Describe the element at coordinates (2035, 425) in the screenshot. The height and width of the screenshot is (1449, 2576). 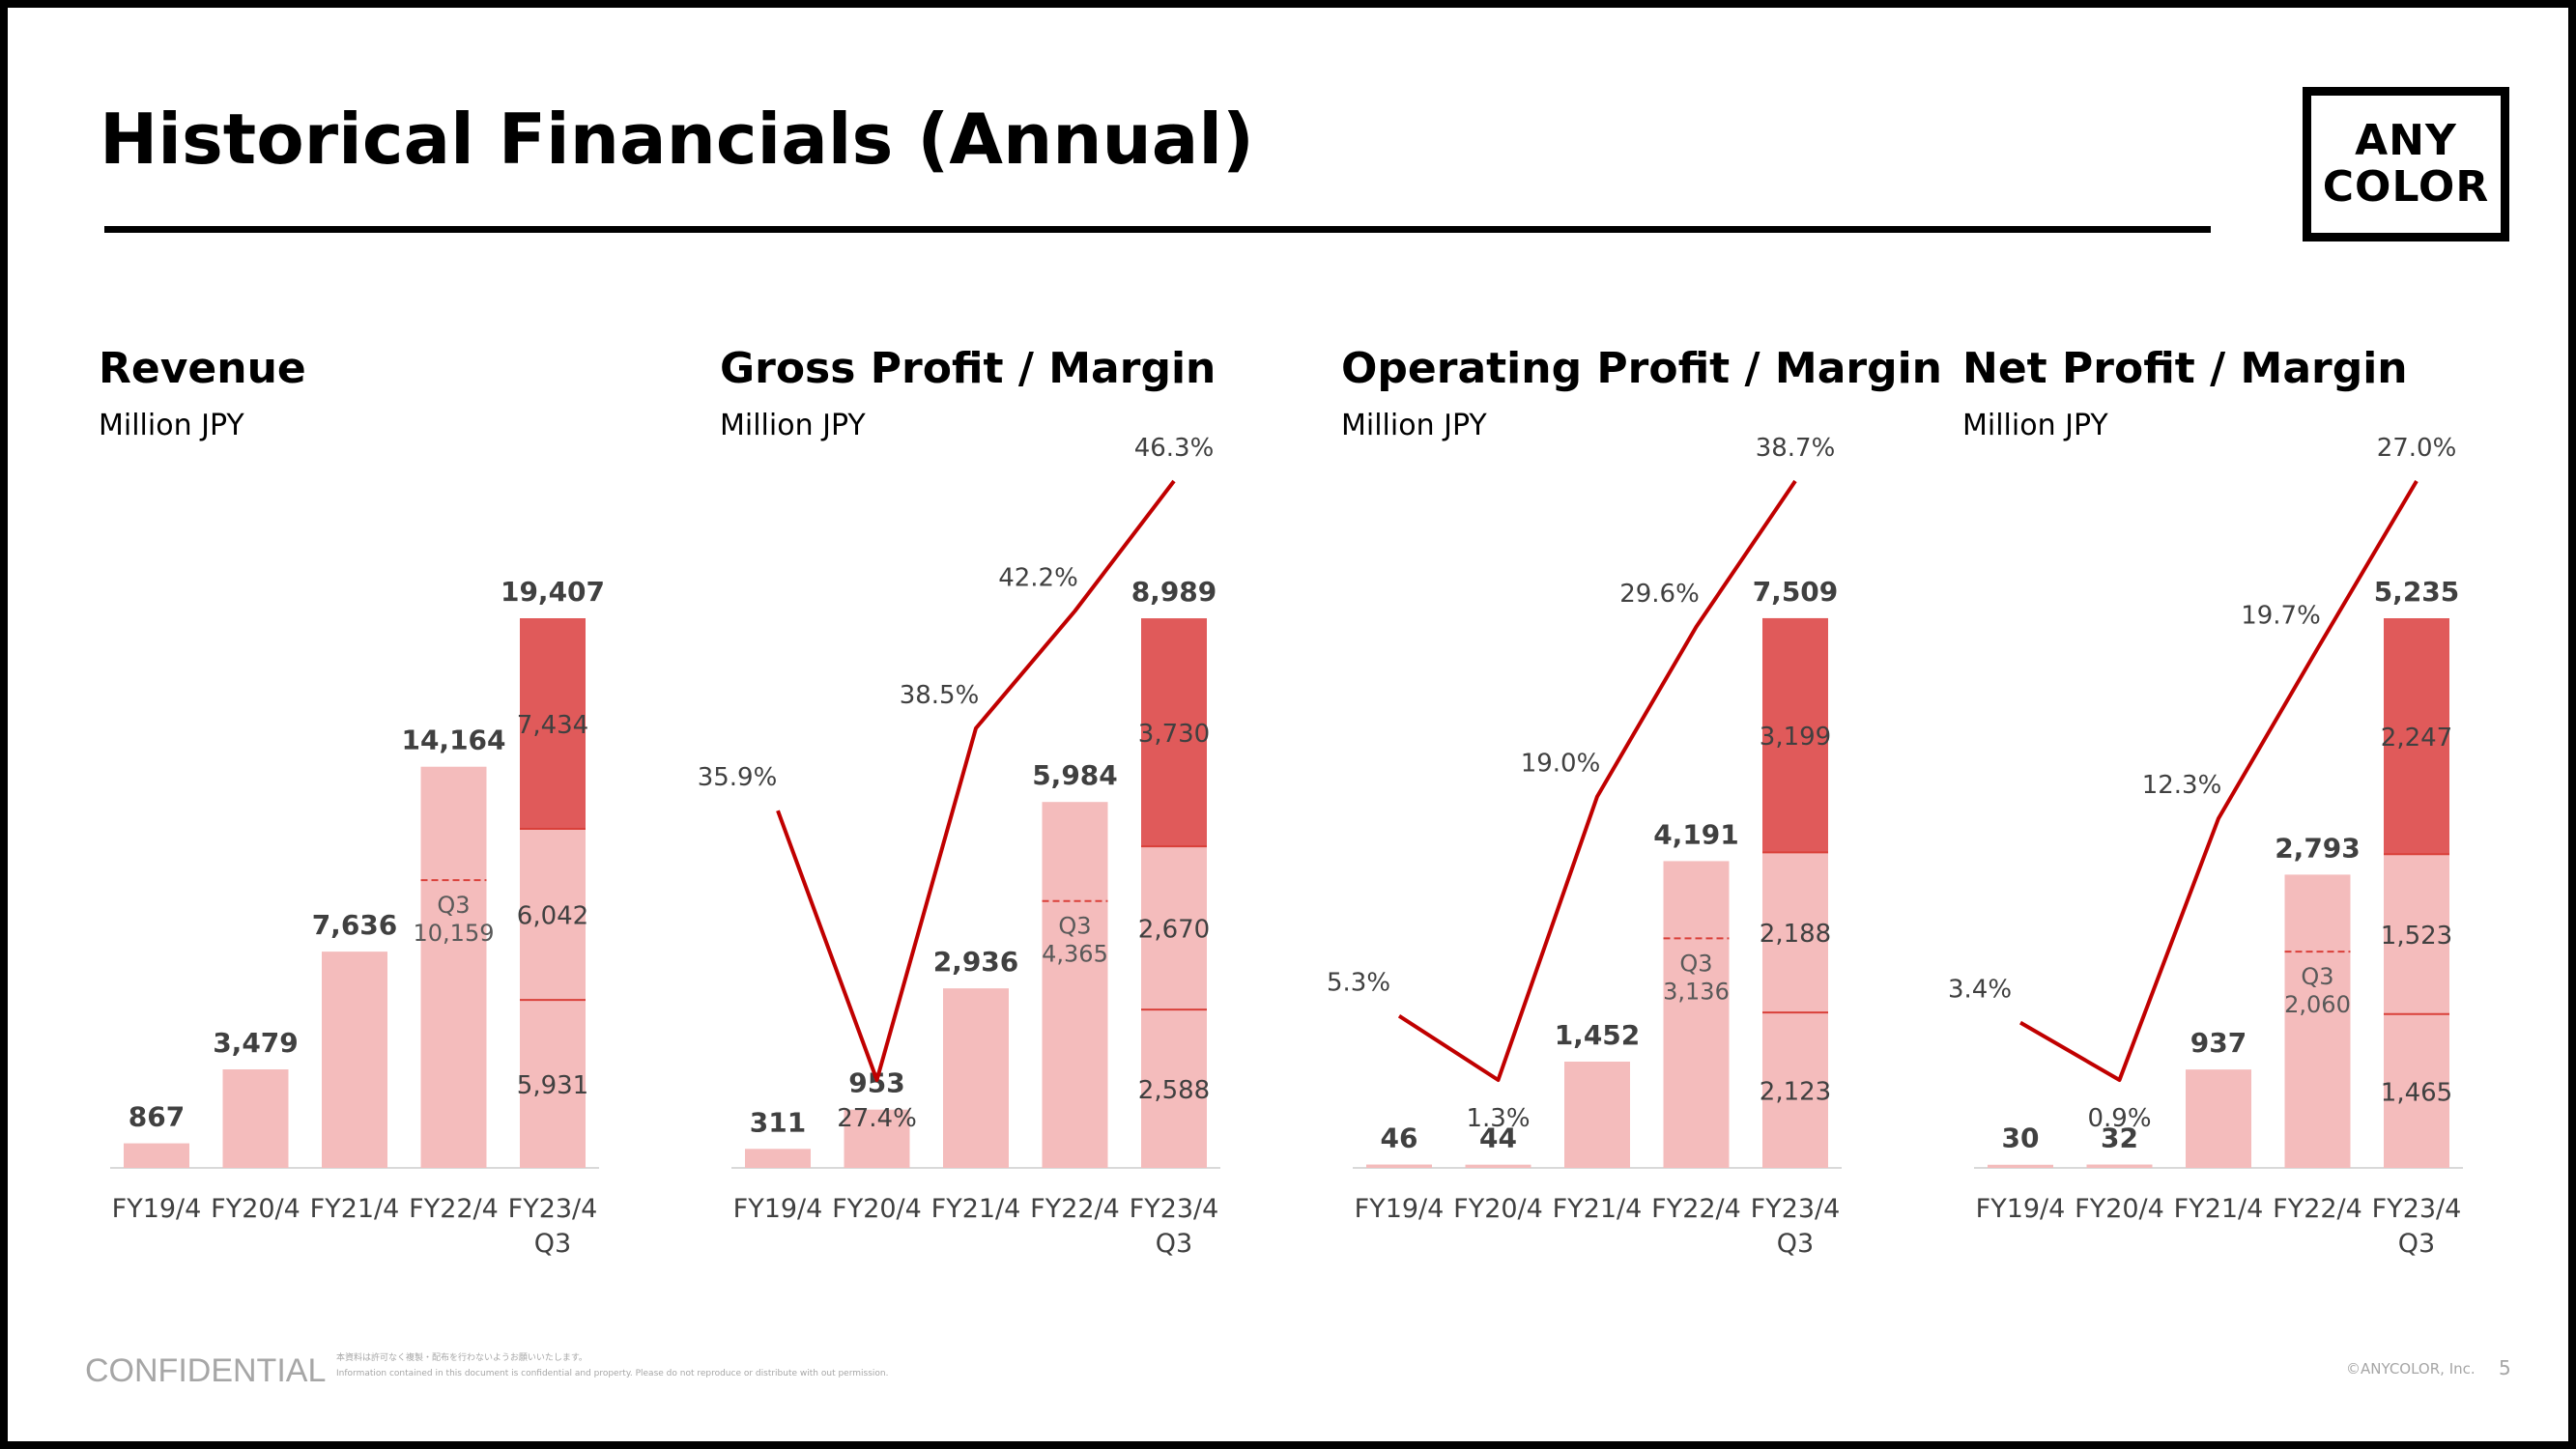
I see `net-profit-unit: Million JPY` at that location.